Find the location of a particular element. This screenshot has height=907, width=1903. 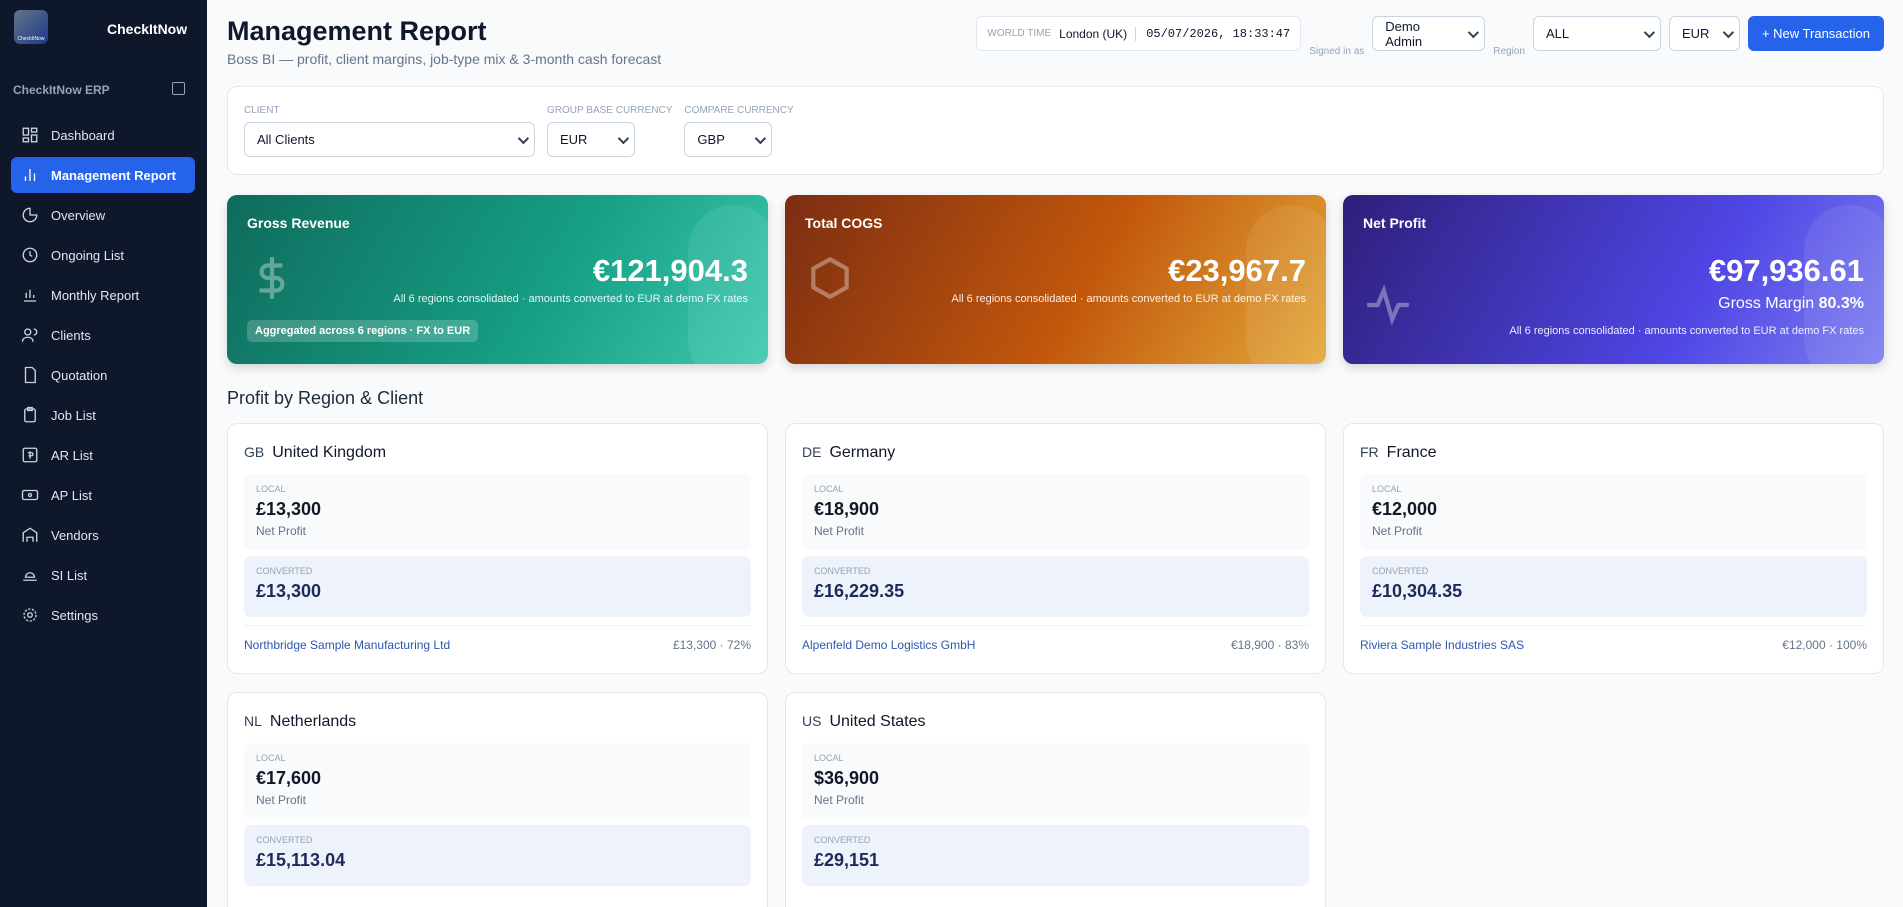

region-header: US United States is located at coordinates (1055, 722).